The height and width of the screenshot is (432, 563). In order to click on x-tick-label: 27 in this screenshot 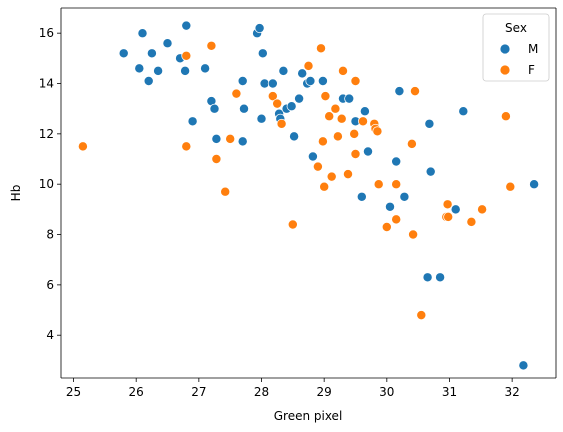, I will do `click(198, 392)`.